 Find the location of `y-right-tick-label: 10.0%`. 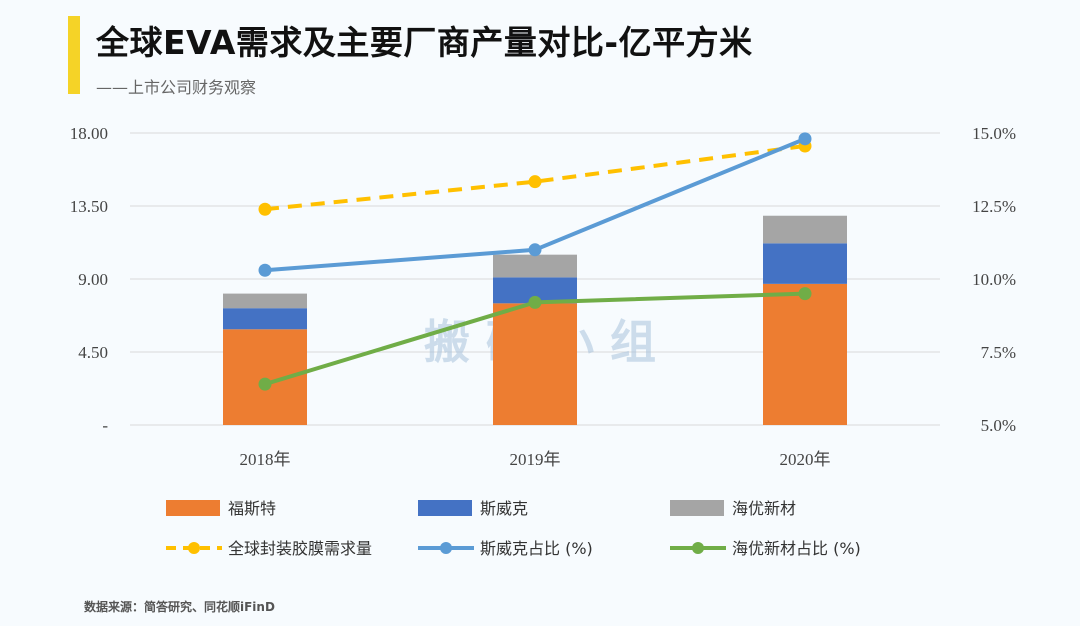

y-right-tick-label: 10.0% is located at coordinates (994, 279).